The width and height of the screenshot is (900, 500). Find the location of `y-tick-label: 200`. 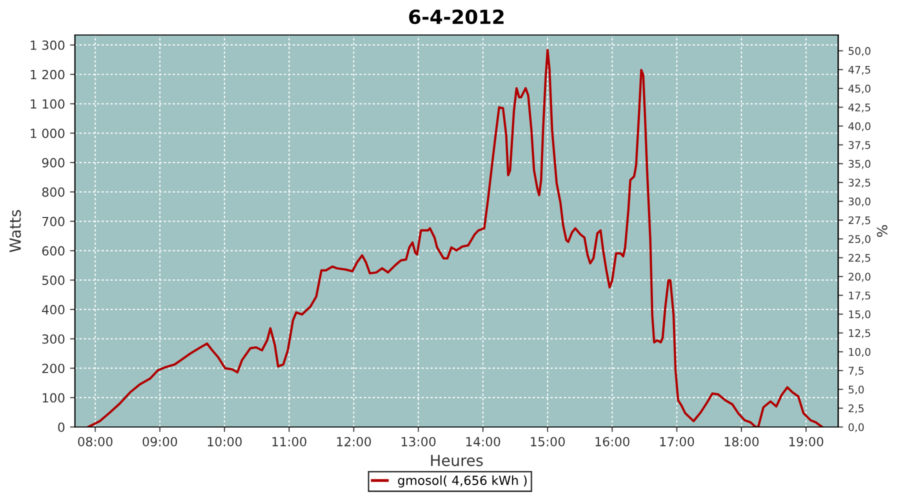

y-tick-label: 200 is located at coordinates (53, 369).